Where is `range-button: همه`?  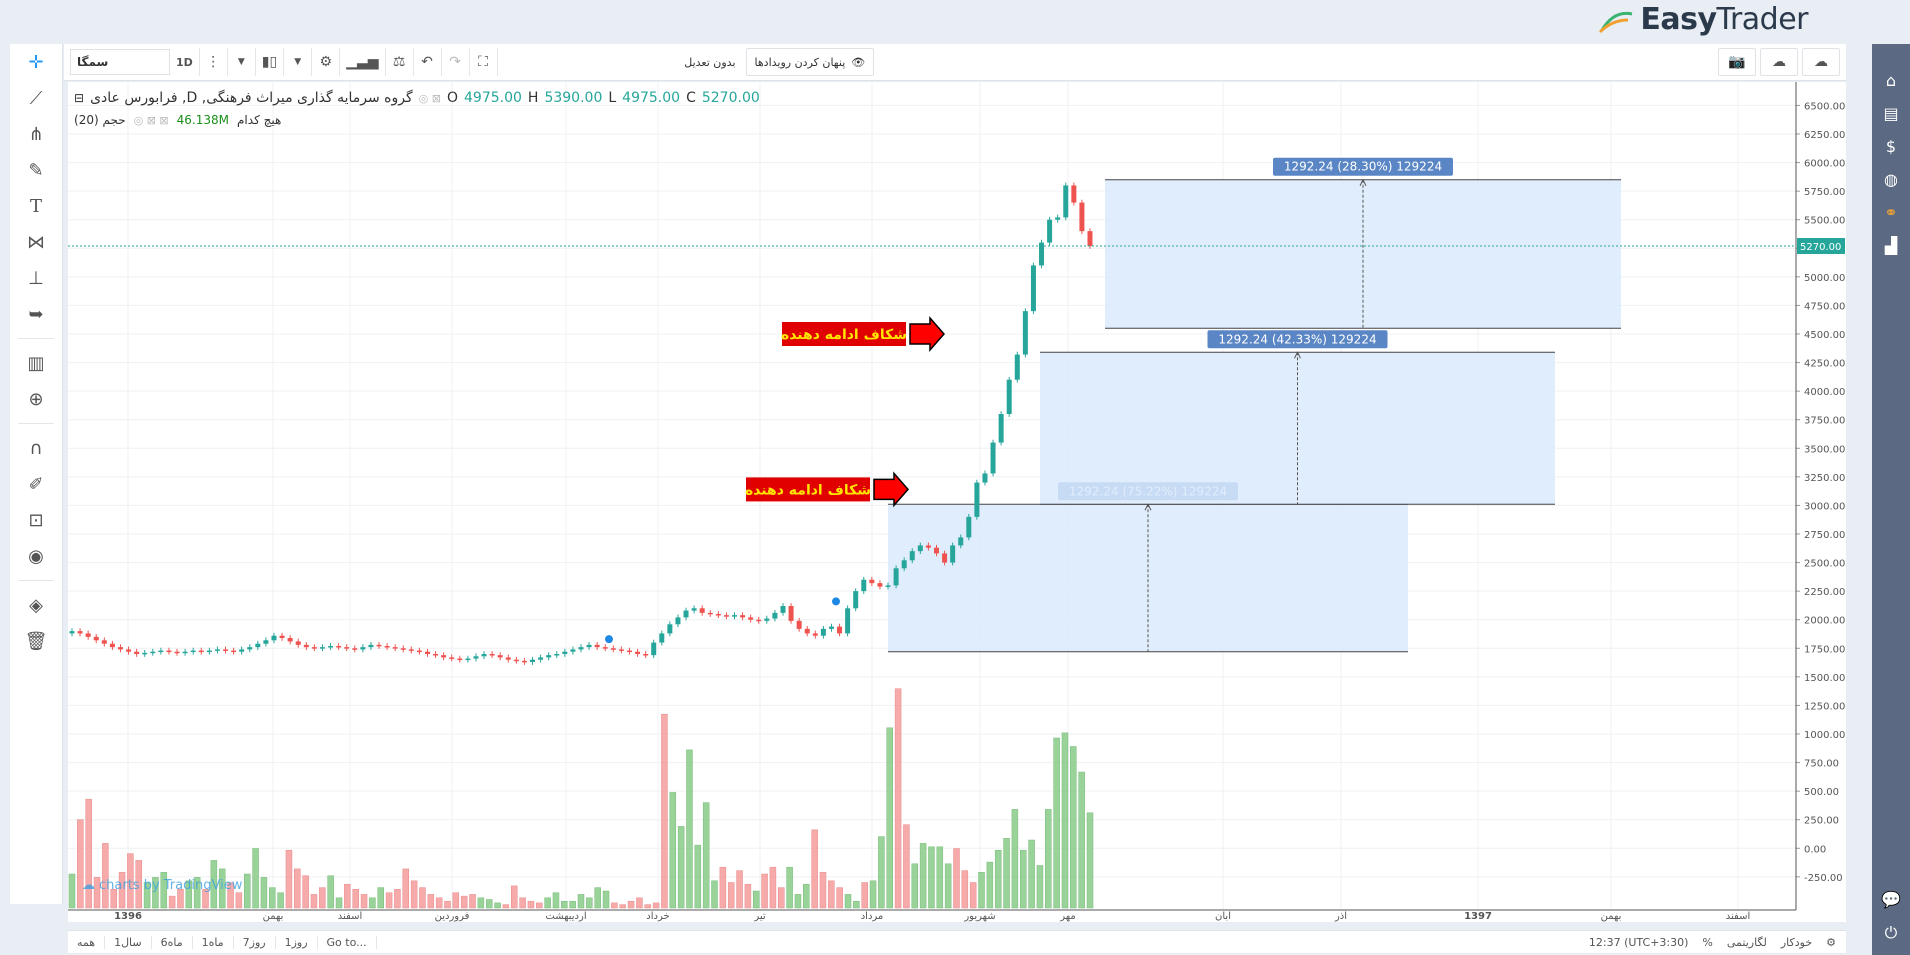 range-button: همه is located at coordinates (87, 942).